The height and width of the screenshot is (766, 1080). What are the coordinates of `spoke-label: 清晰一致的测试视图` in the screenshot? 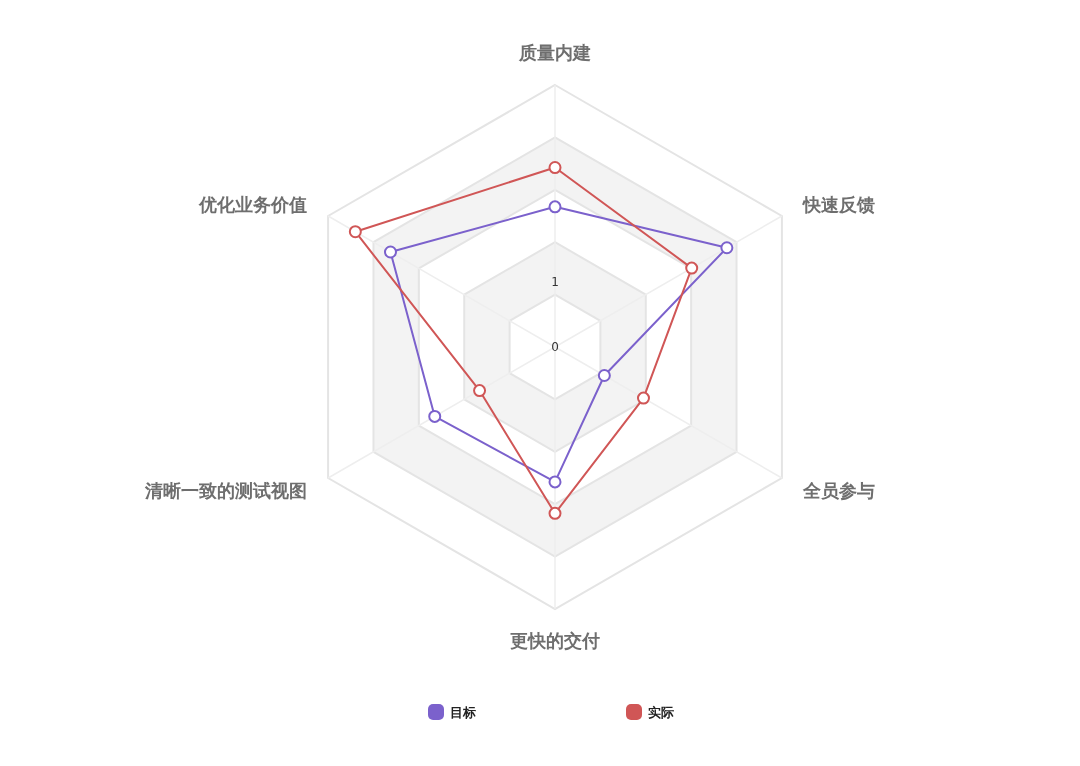 It's located at (226, 490).